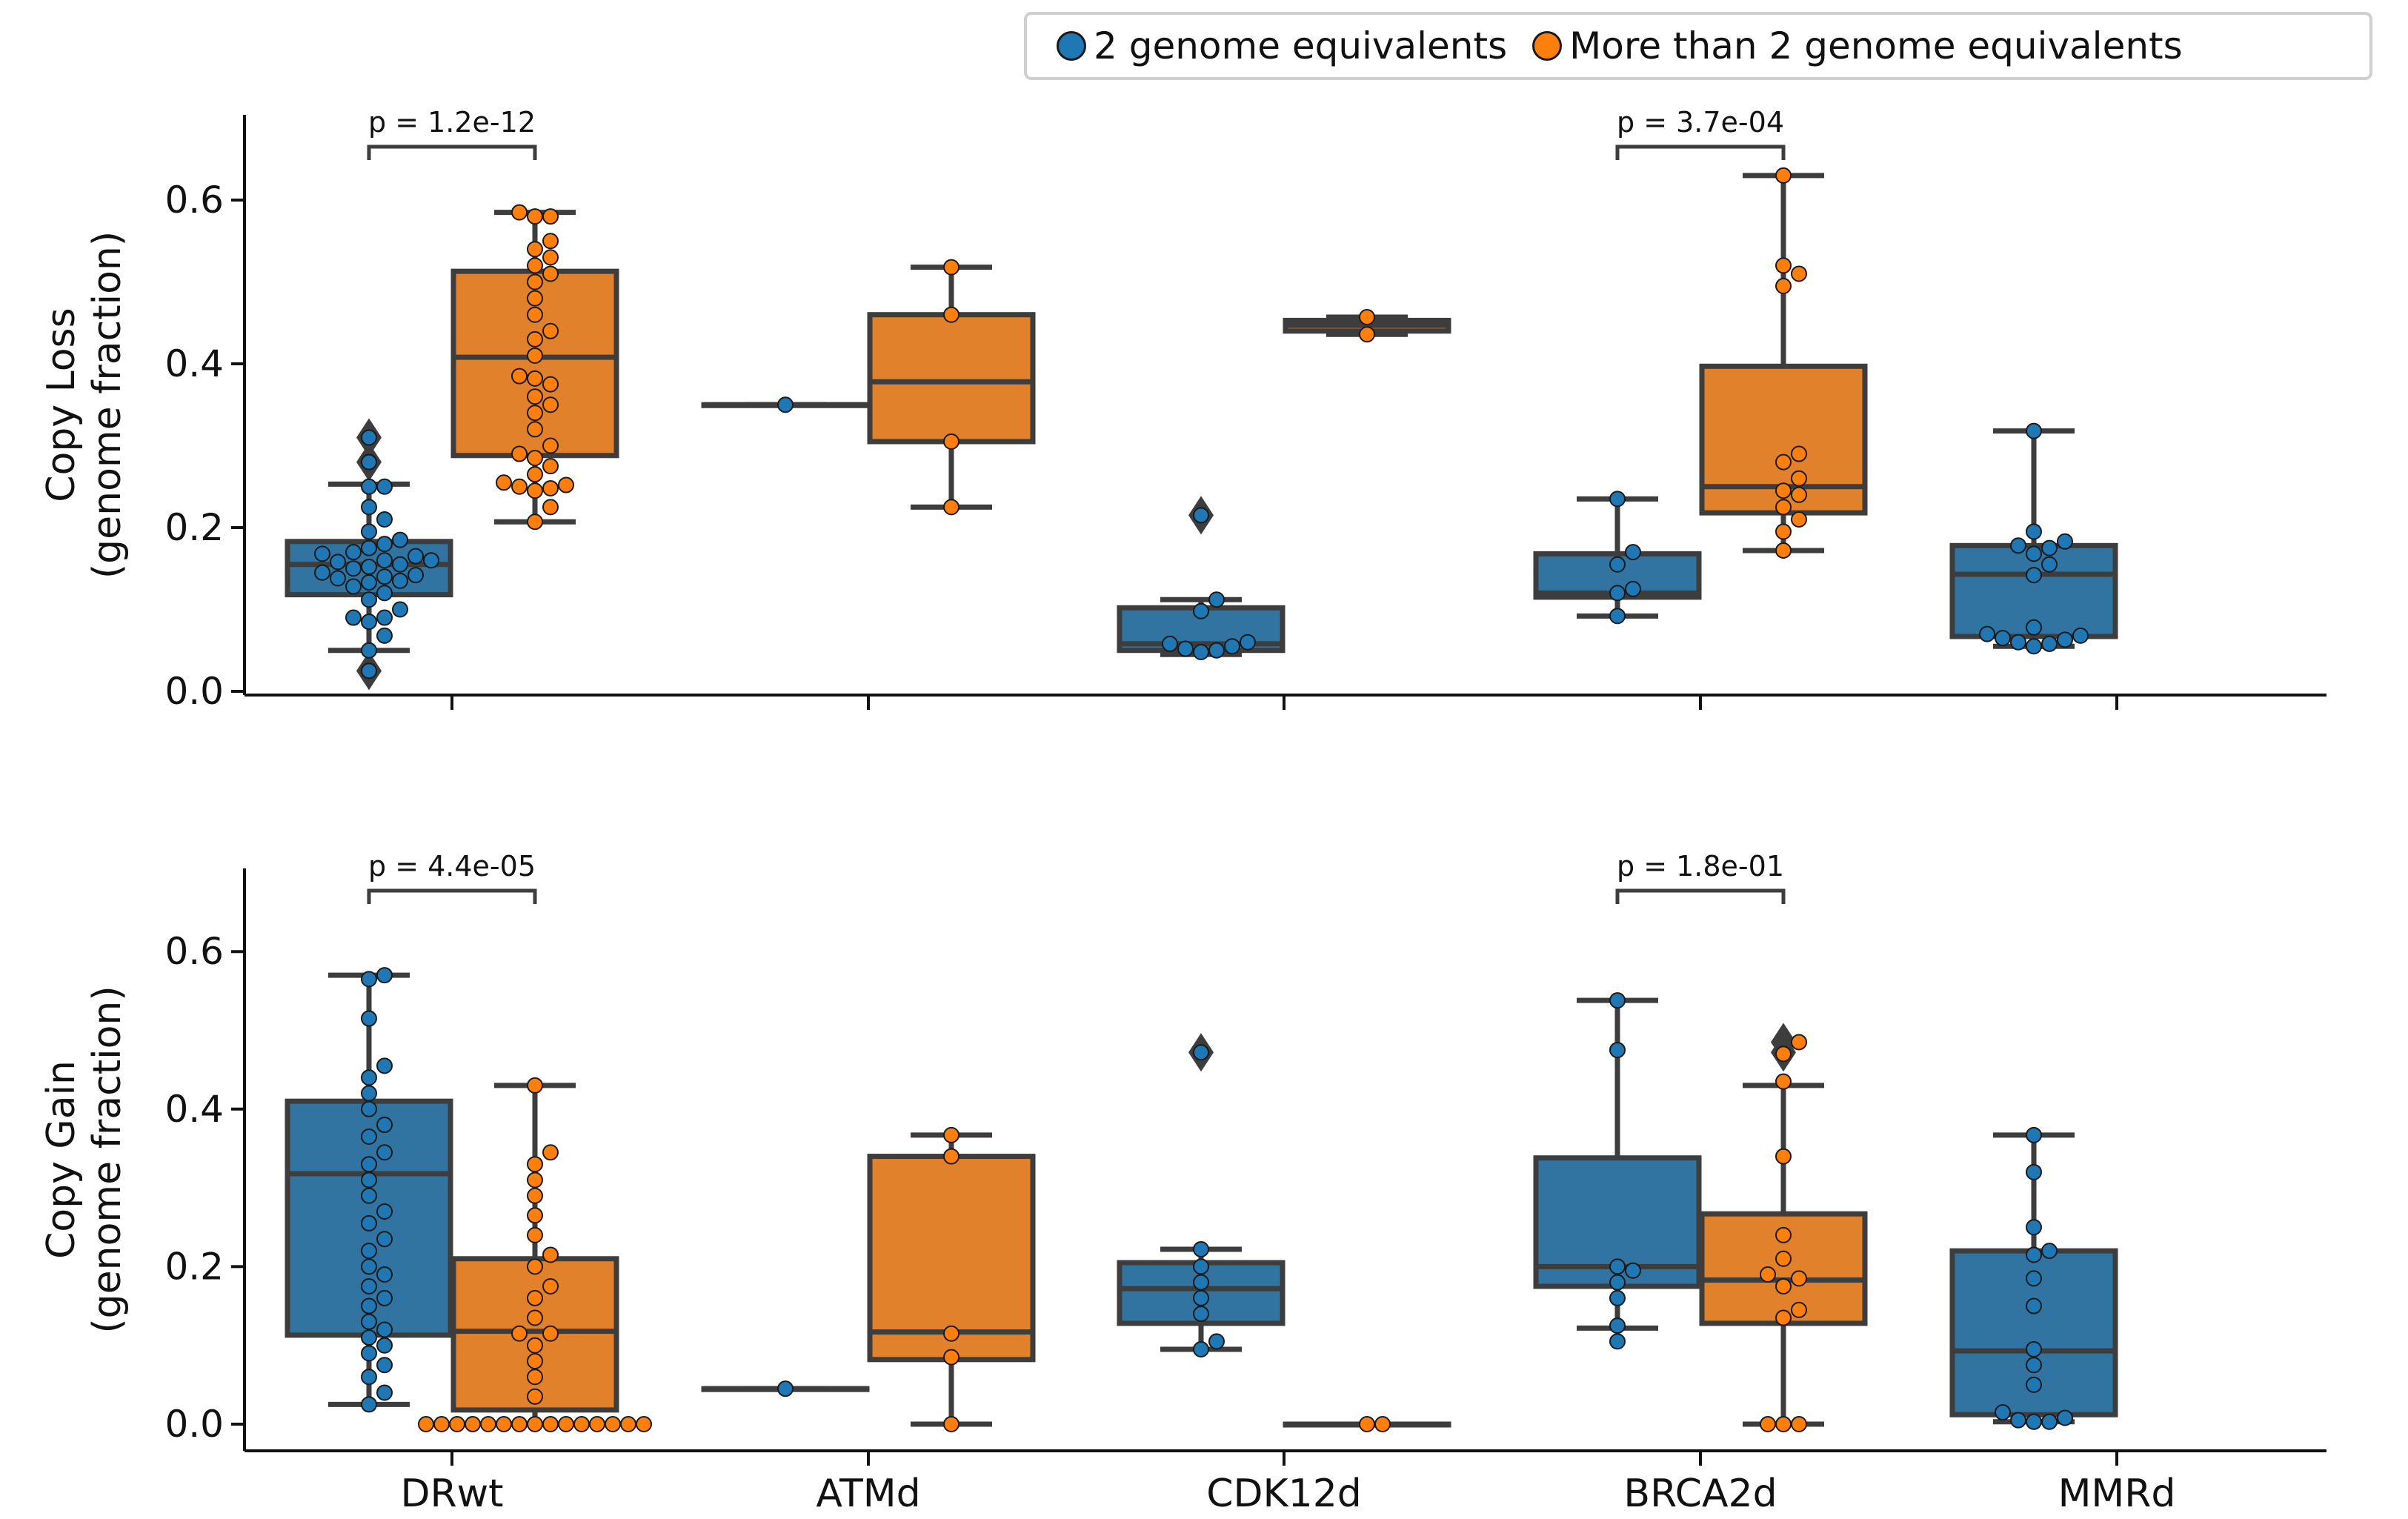 Image resolution: width=2408 pixels, height=1519 pixels. Describe the element at coordinates (1700, 133) in the screenshot. I see `significance-annotation: p = 3.7e-04` at that location.